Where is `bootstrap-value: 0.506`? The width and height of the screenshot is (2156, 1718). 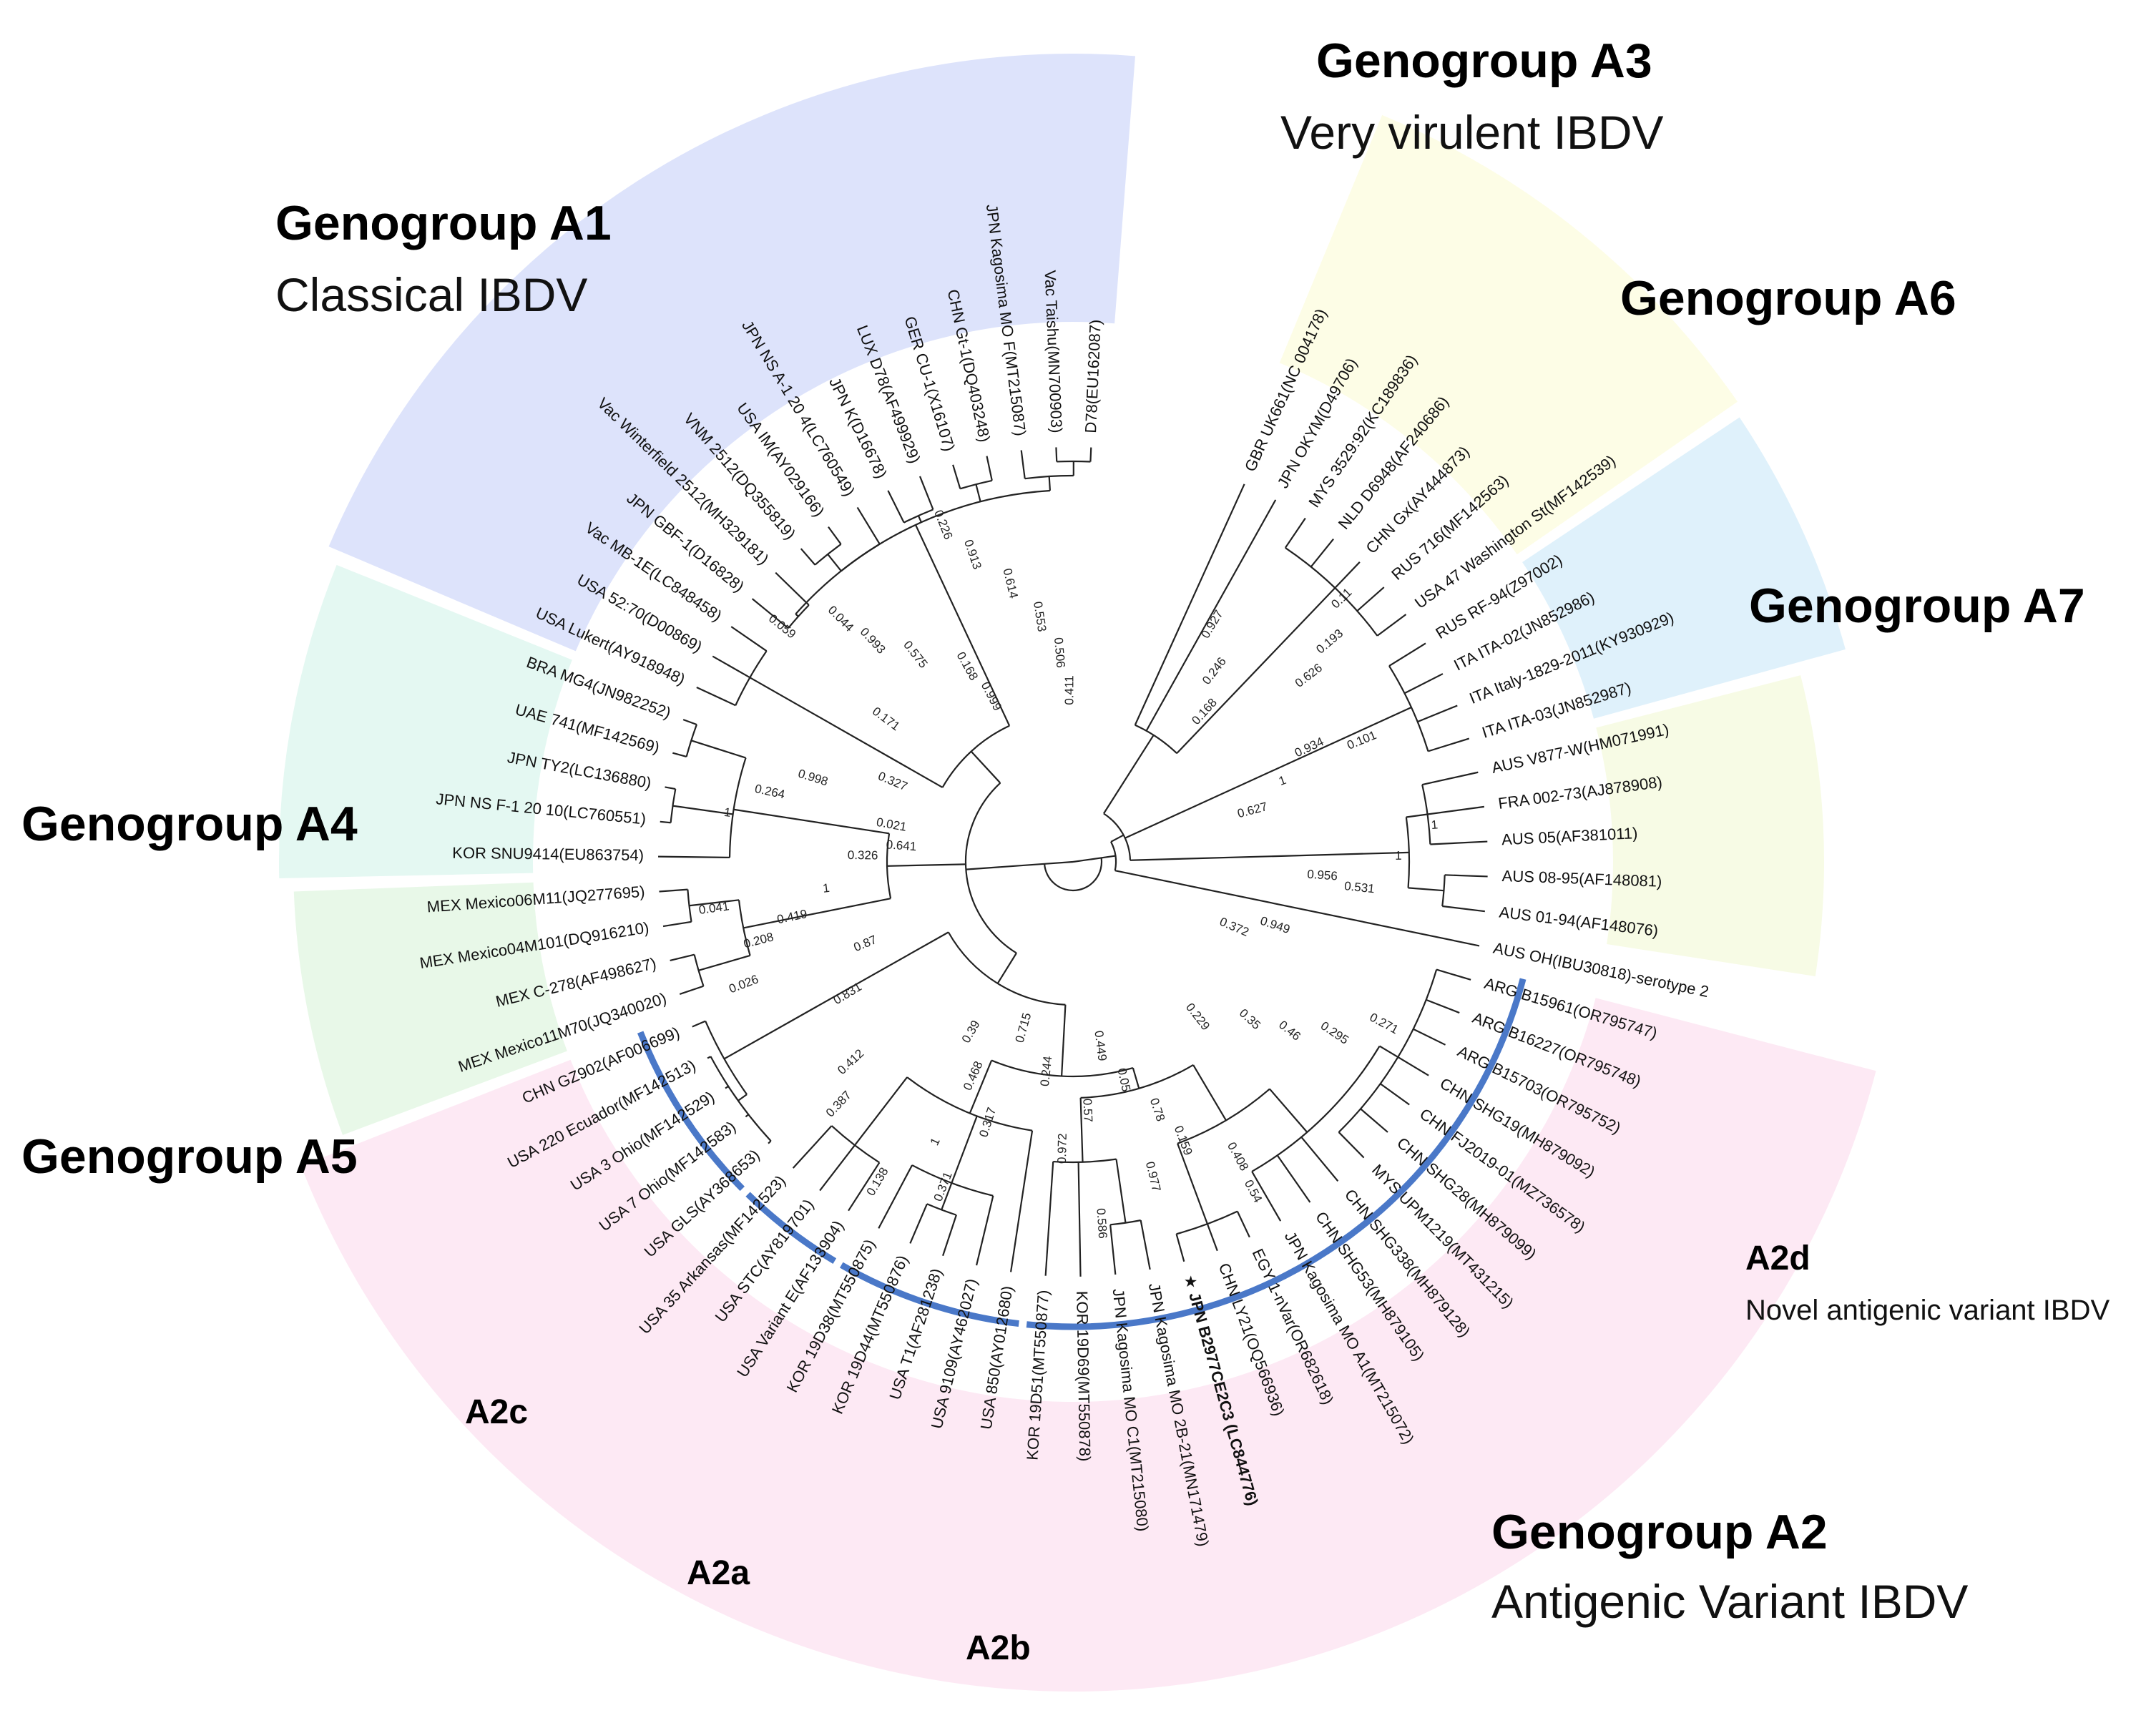
bootstrap-value: 0.506 is located at coordinates (1060, 653).